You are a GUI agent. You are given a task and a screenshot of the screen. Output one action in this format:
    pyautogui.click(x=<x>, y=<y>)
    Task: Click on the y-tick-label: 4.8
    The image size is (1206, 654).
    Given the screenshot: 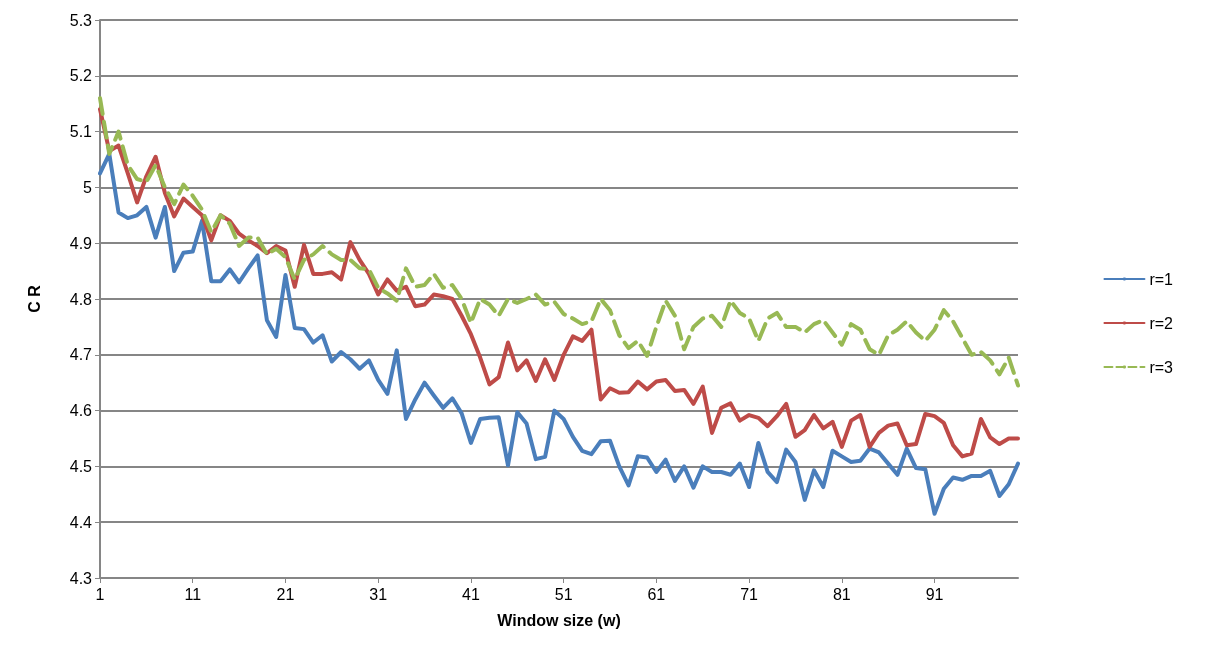 What is the action you would take?
    pyautogui.click(x=81, y=299)
    